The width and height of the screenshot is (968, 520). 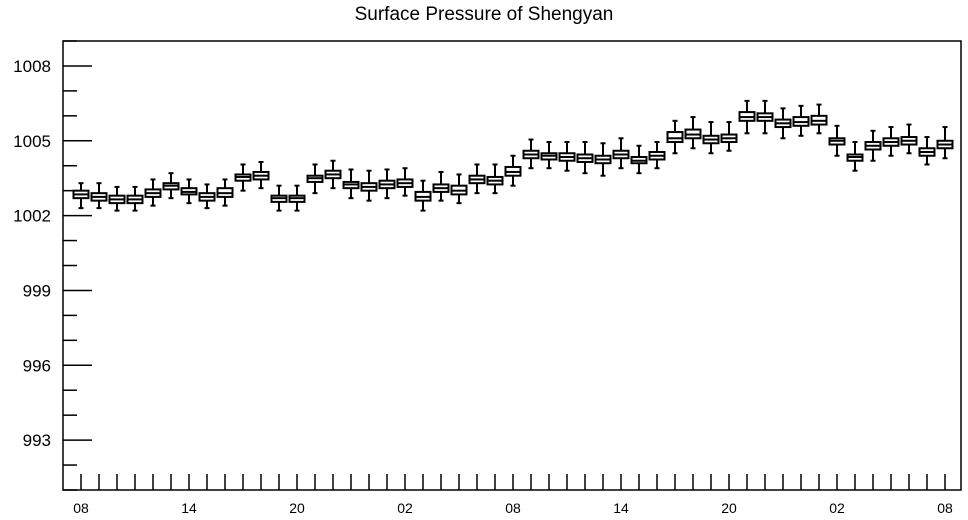 What do you see at coordinates (32, 216) in the screenshot?
I see `y-tick-label: 1002` at bounding box center [32, 216].